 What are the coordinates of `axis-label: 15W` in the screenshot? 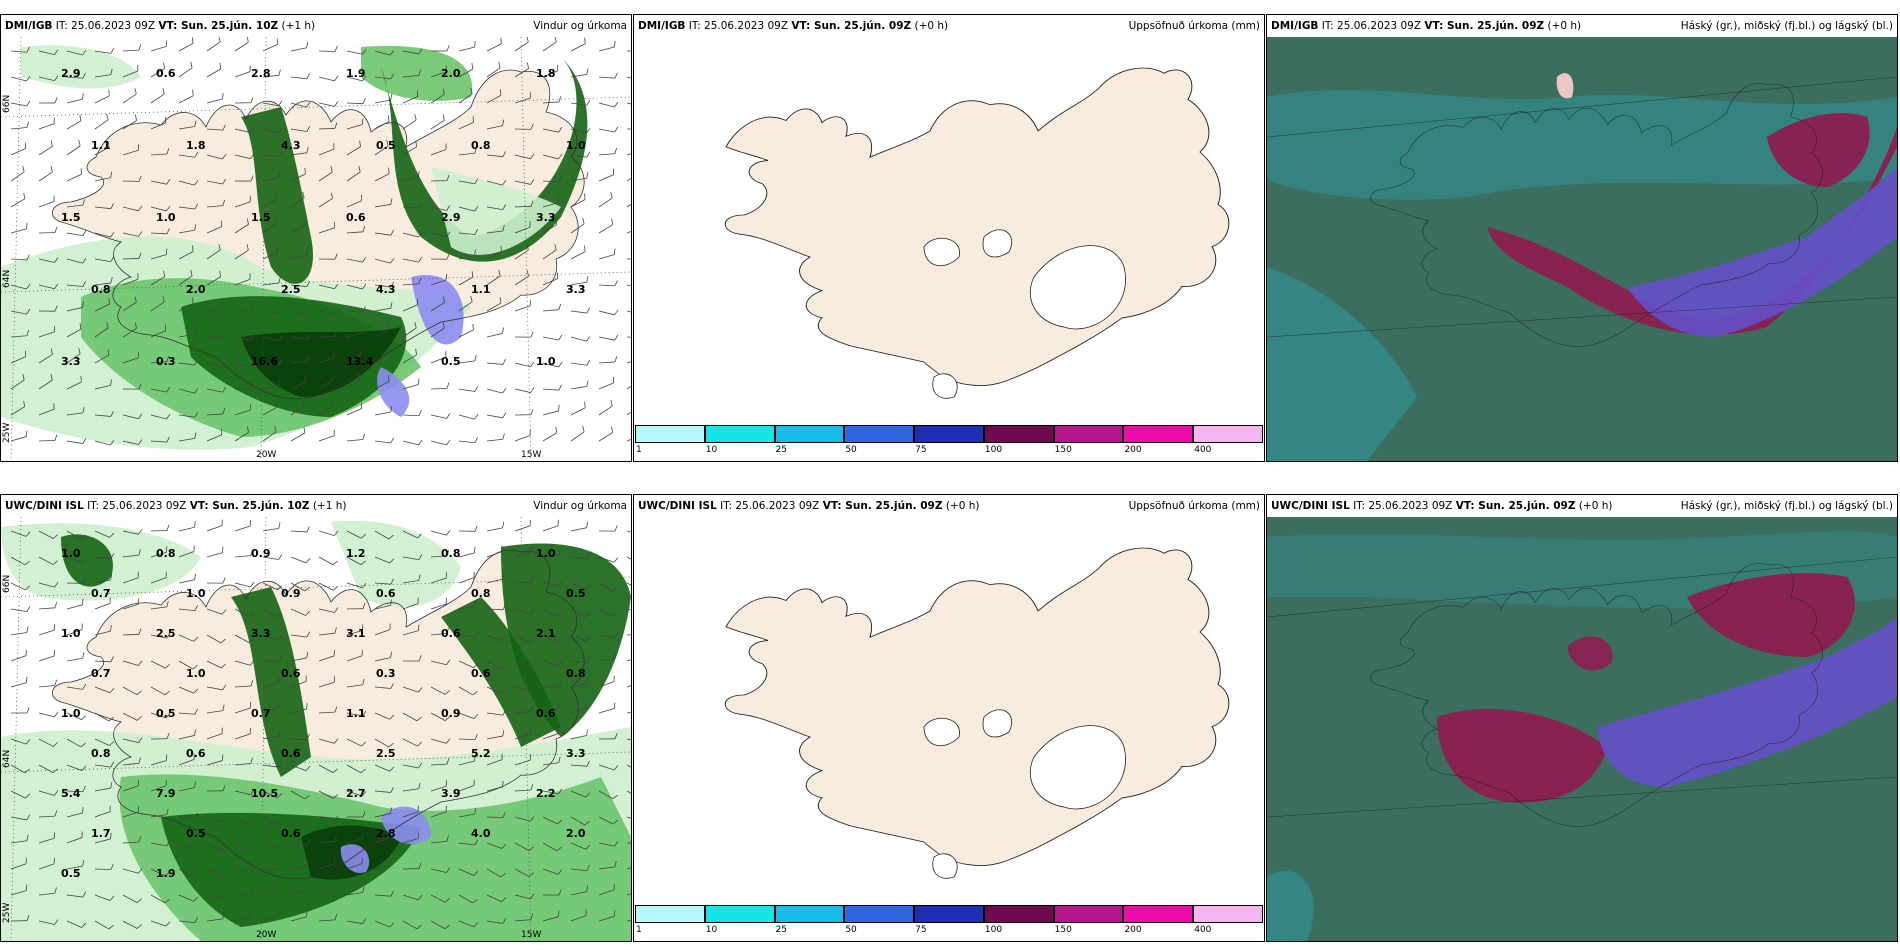 It's located at (531, 935).